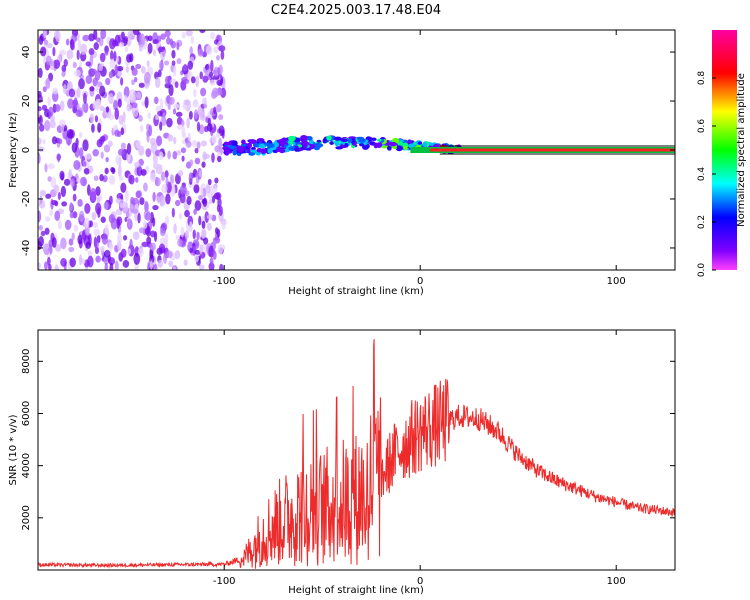  What do you see at coordinates (420, 281) in the screenshot?
I see `x-tick-label: 0` at bounding box center [420, 281].